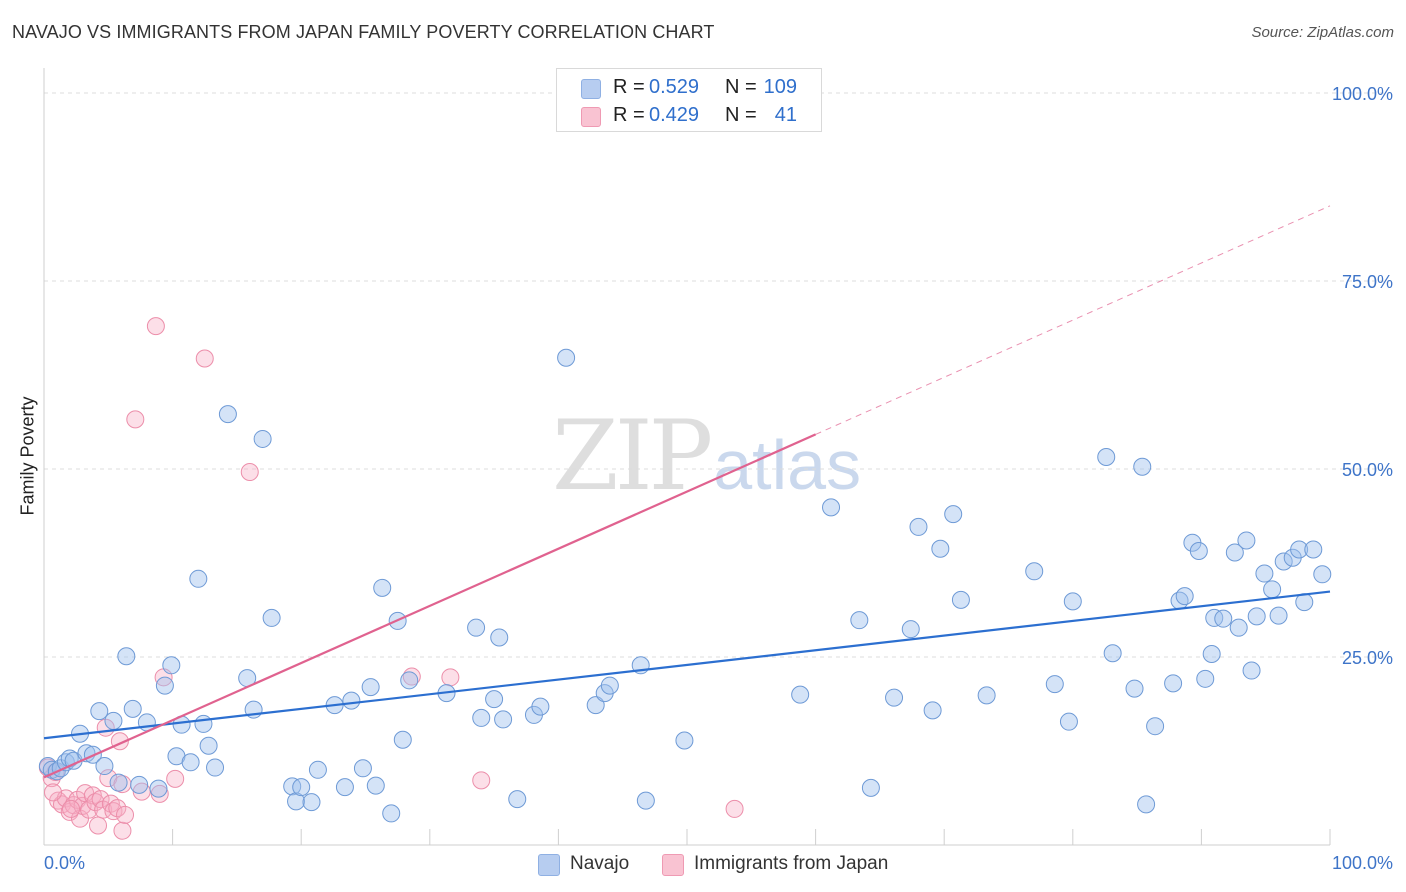  I want to click on navajo-swatch, so click(591, 89).